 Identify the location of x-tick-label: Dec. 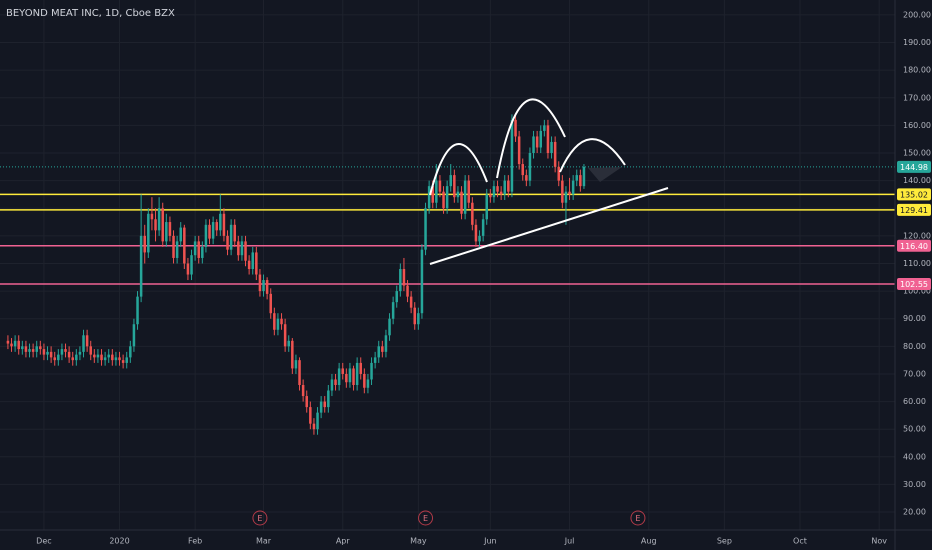
(43, 541).